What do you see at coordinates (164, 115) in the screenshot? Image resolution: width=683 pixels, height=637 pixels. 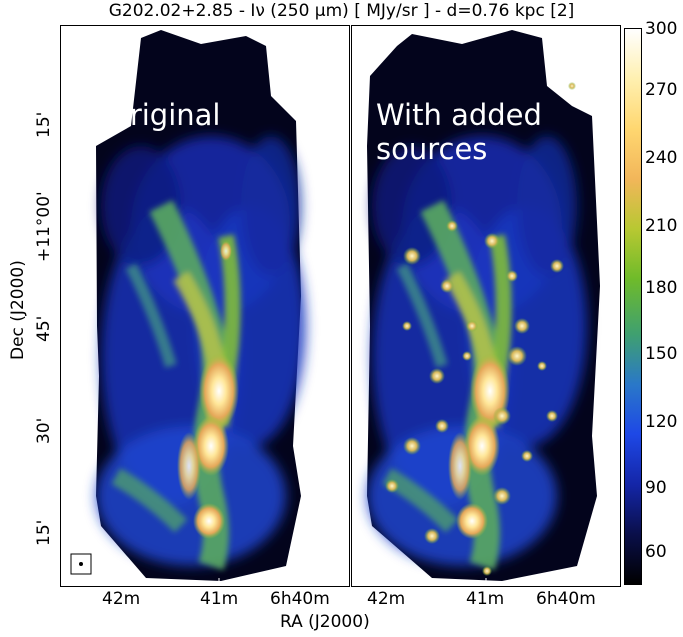 I see `panel-label-original: Original` at bounding box center [164, 115].